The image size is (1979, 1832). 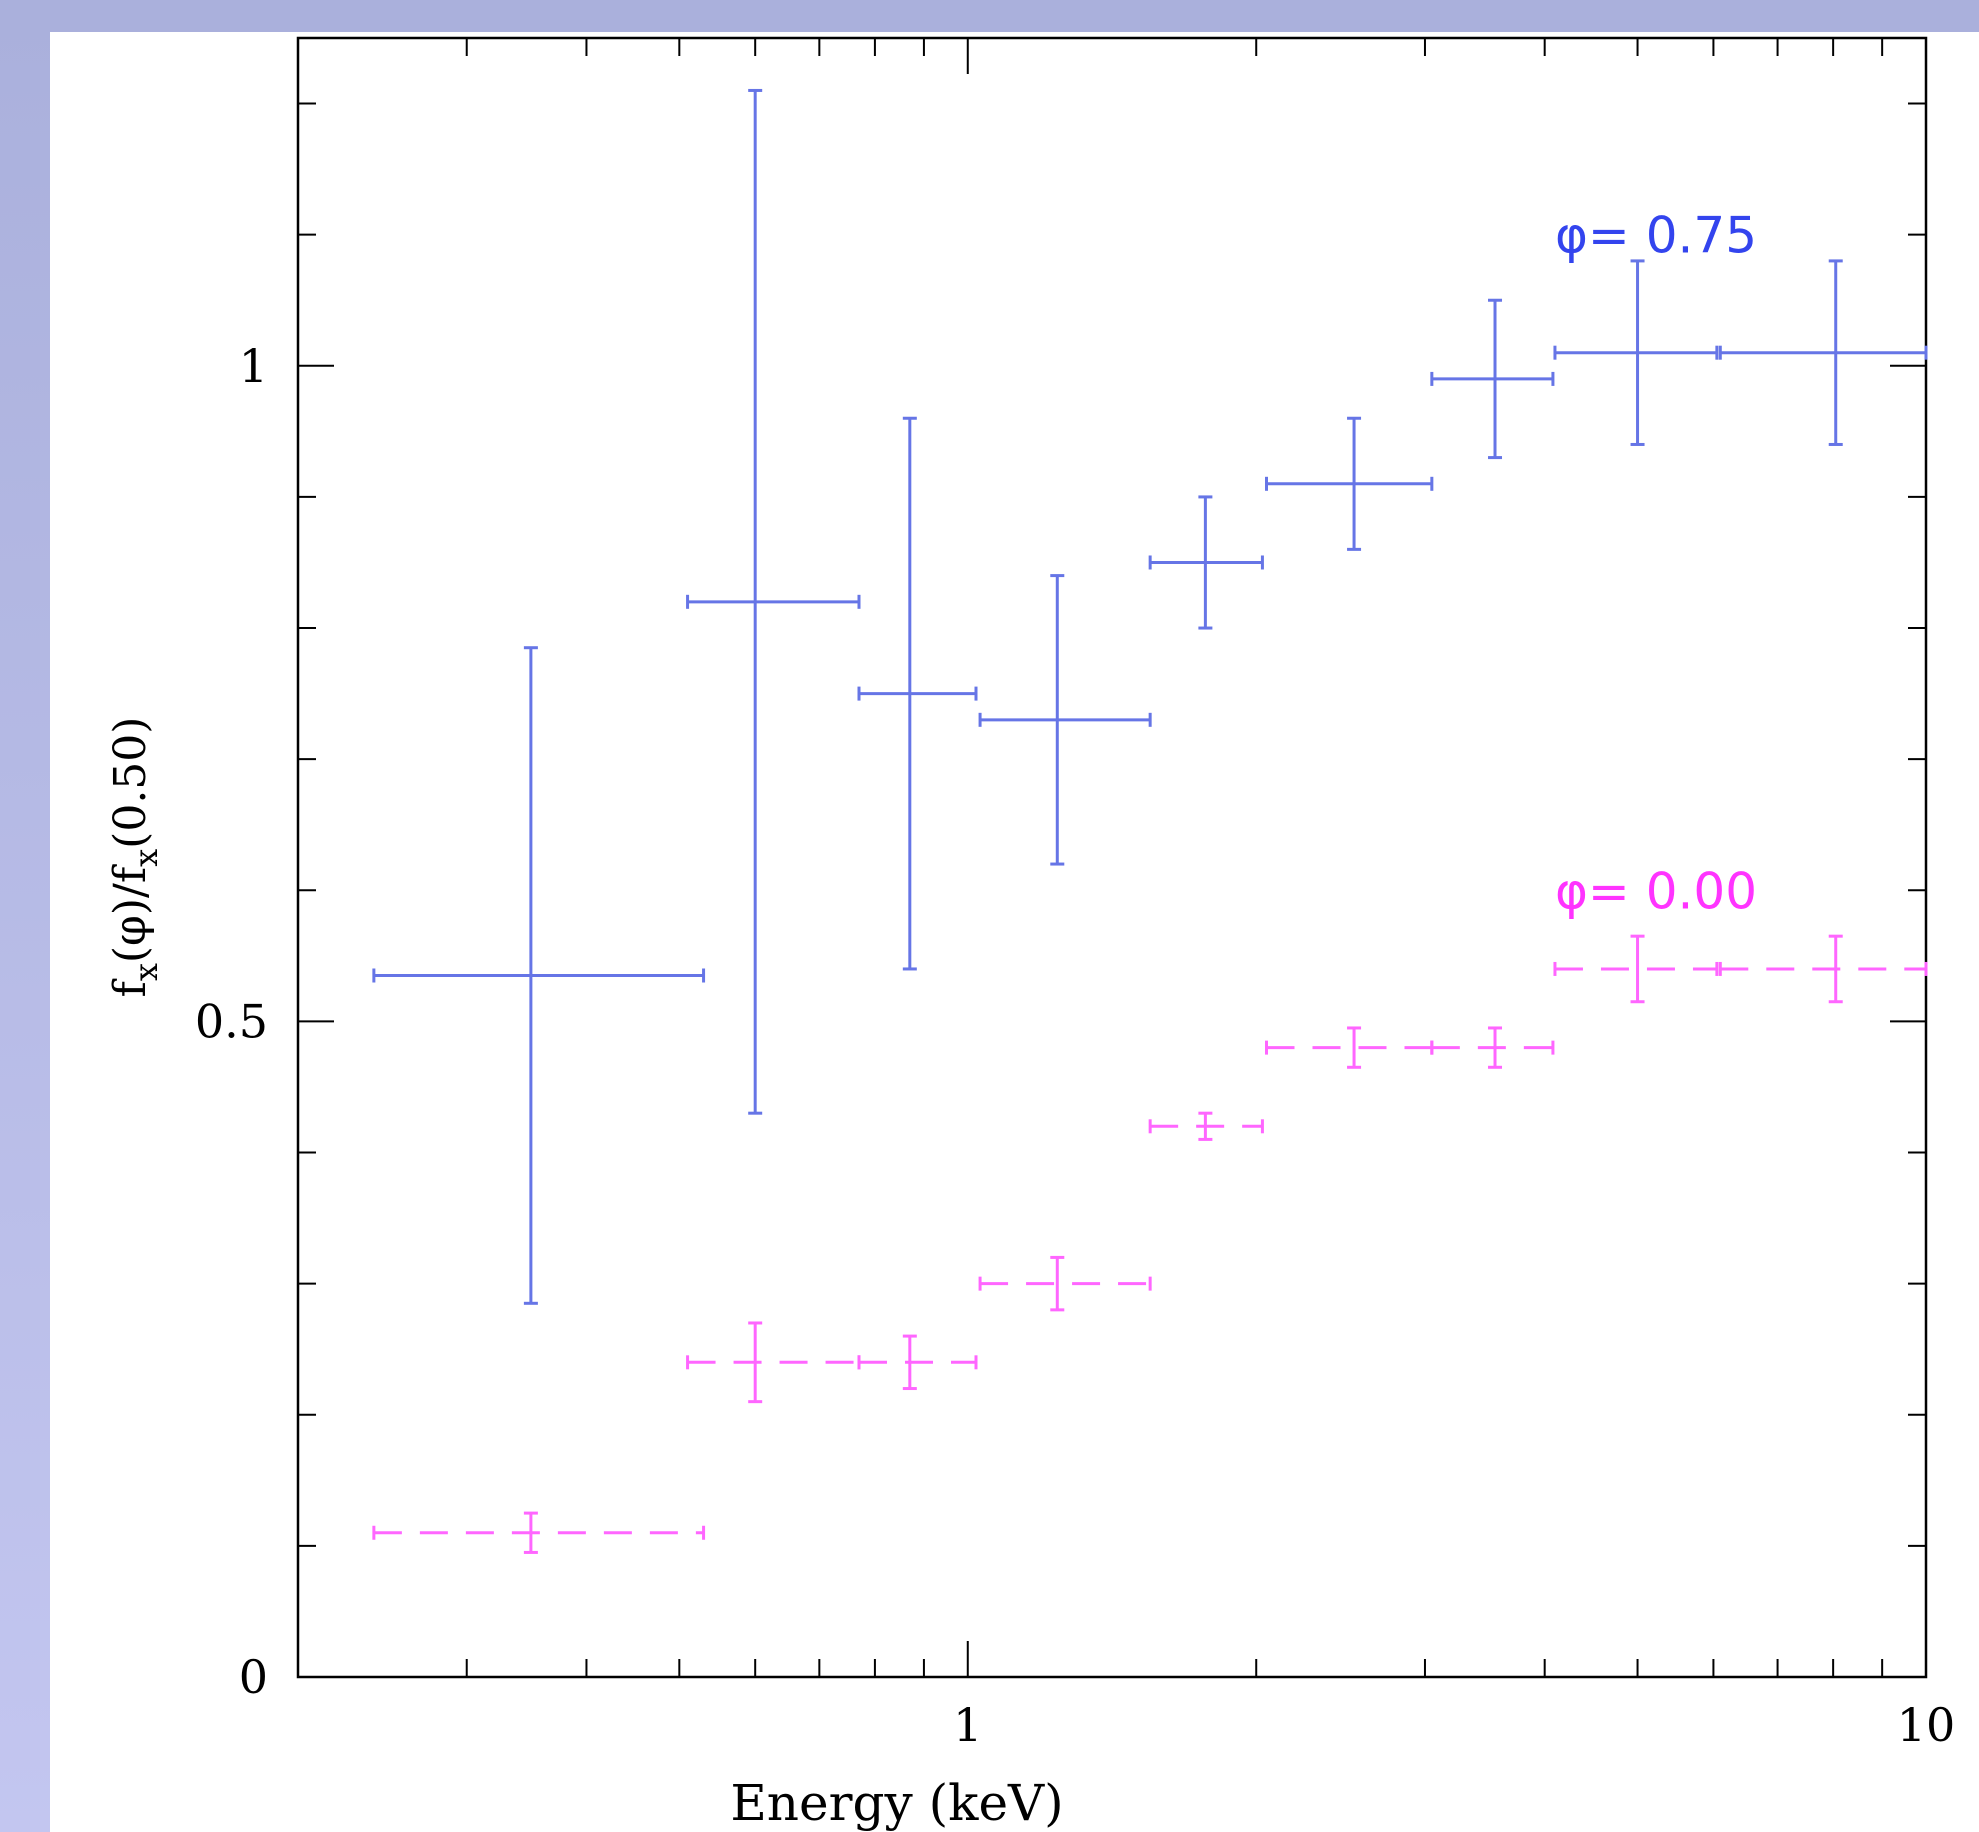 I want to click on y-tick-label: 0, so click(x=253, y=1677).